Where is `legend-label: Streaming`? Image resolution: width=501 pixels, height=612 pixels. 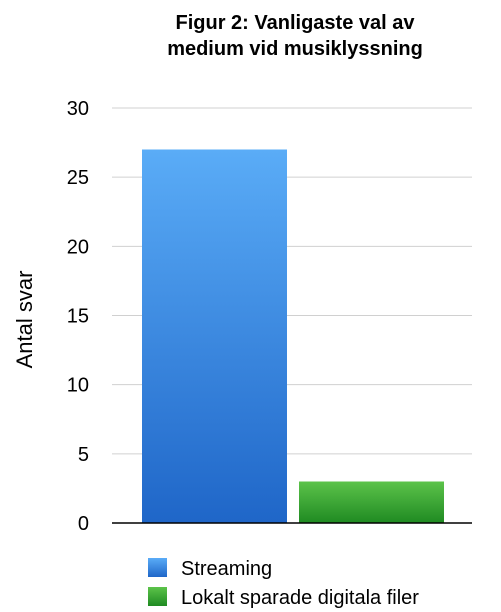 legend-label: Streaming is located at coordinates (226, 569).